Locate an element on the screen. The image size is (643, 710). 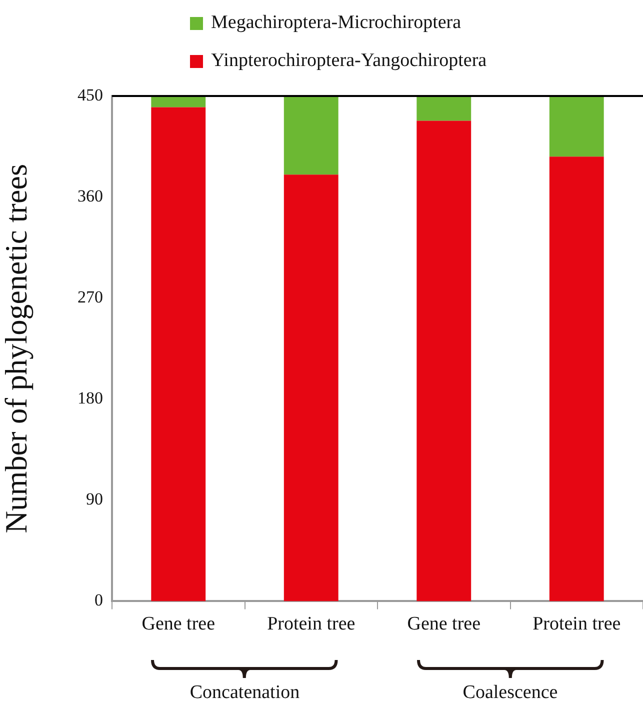
legend-label: Megachiroptera-Microchiroptera is located at coordinates (336, 23).